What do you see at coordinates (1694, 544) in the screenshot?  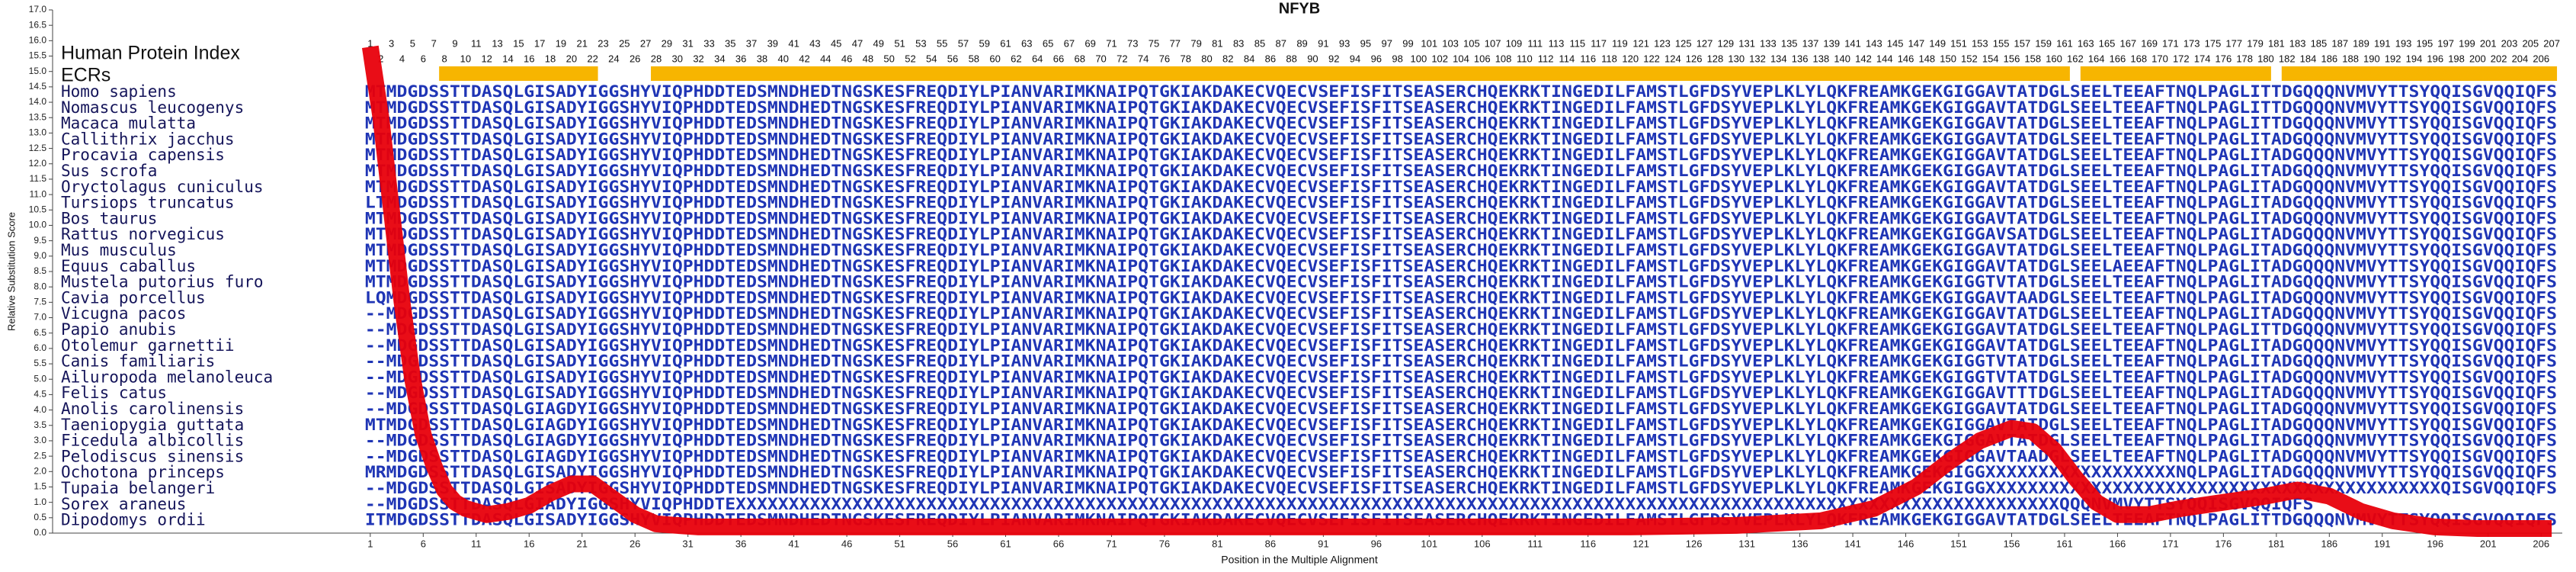 I see `x-tick-label: 126` at bounding box center [1694, 544].